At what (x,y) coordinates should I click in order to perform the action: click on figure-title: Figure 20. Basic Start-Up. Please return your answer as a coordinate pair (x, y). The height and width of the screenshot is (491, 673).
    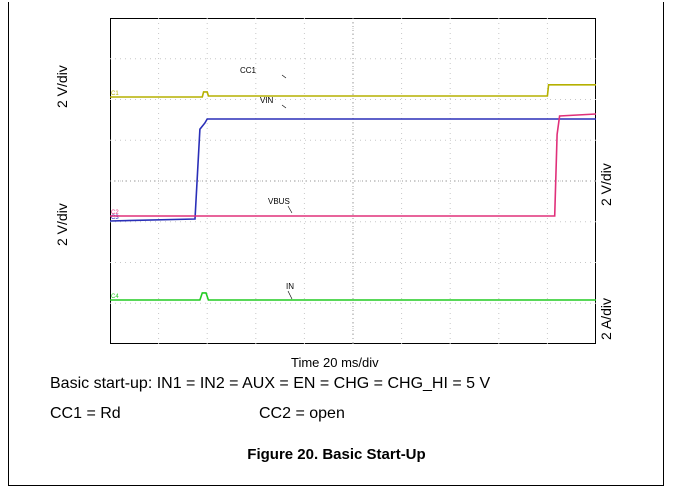
    Looking at the image, I should click on (336, 454).